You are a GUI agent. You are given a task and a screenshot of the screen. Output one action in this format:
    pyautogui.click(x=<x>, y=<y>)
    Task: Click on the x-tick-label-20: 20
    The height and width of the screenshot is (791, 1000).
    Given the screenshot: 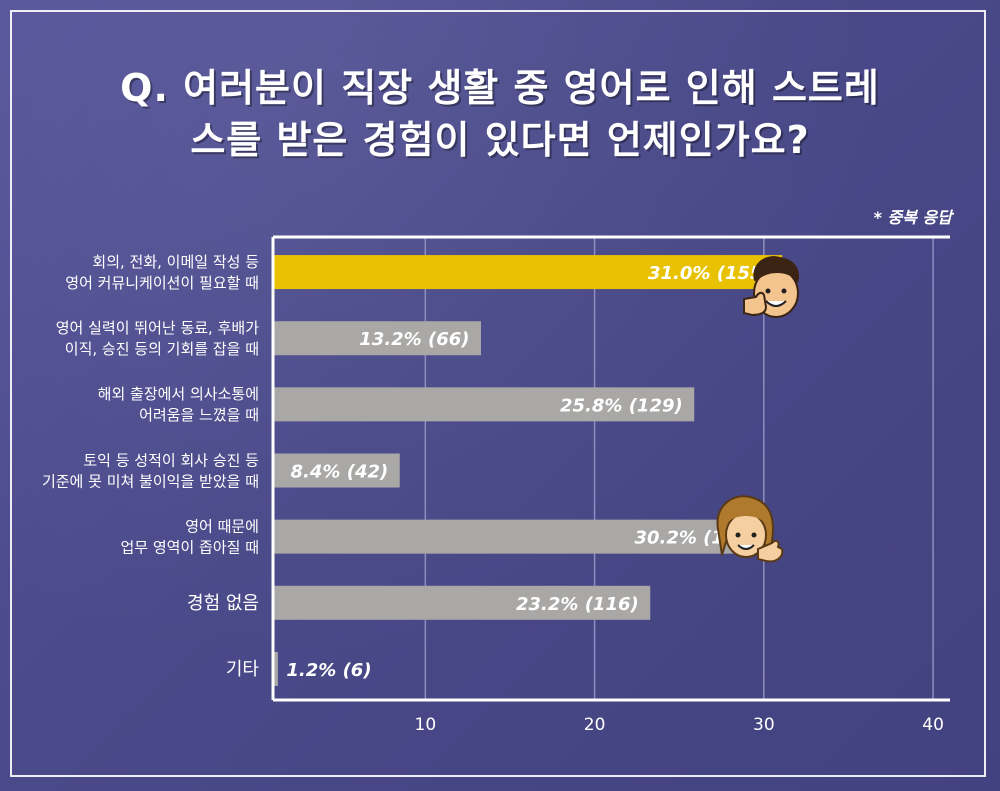 What is the action you would take?
    pyautogui.click(x=595, y=725)
    